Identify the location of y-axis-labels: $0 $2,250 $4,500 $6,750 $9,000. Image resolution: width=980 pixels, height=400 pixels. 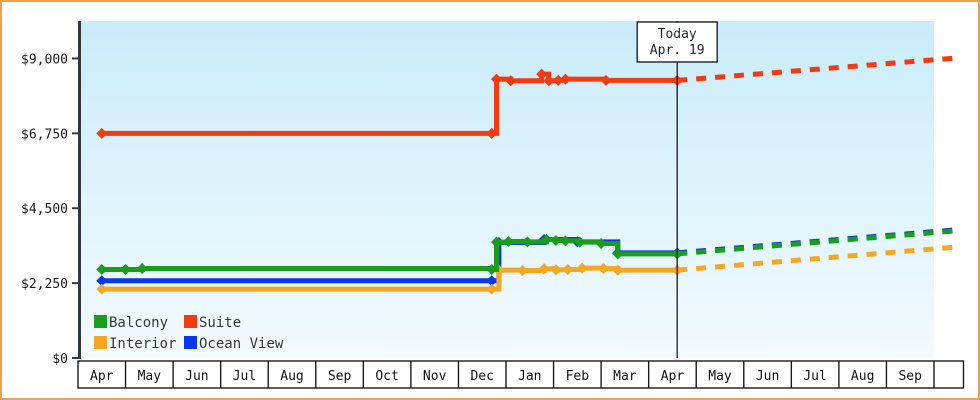
(44, 209).